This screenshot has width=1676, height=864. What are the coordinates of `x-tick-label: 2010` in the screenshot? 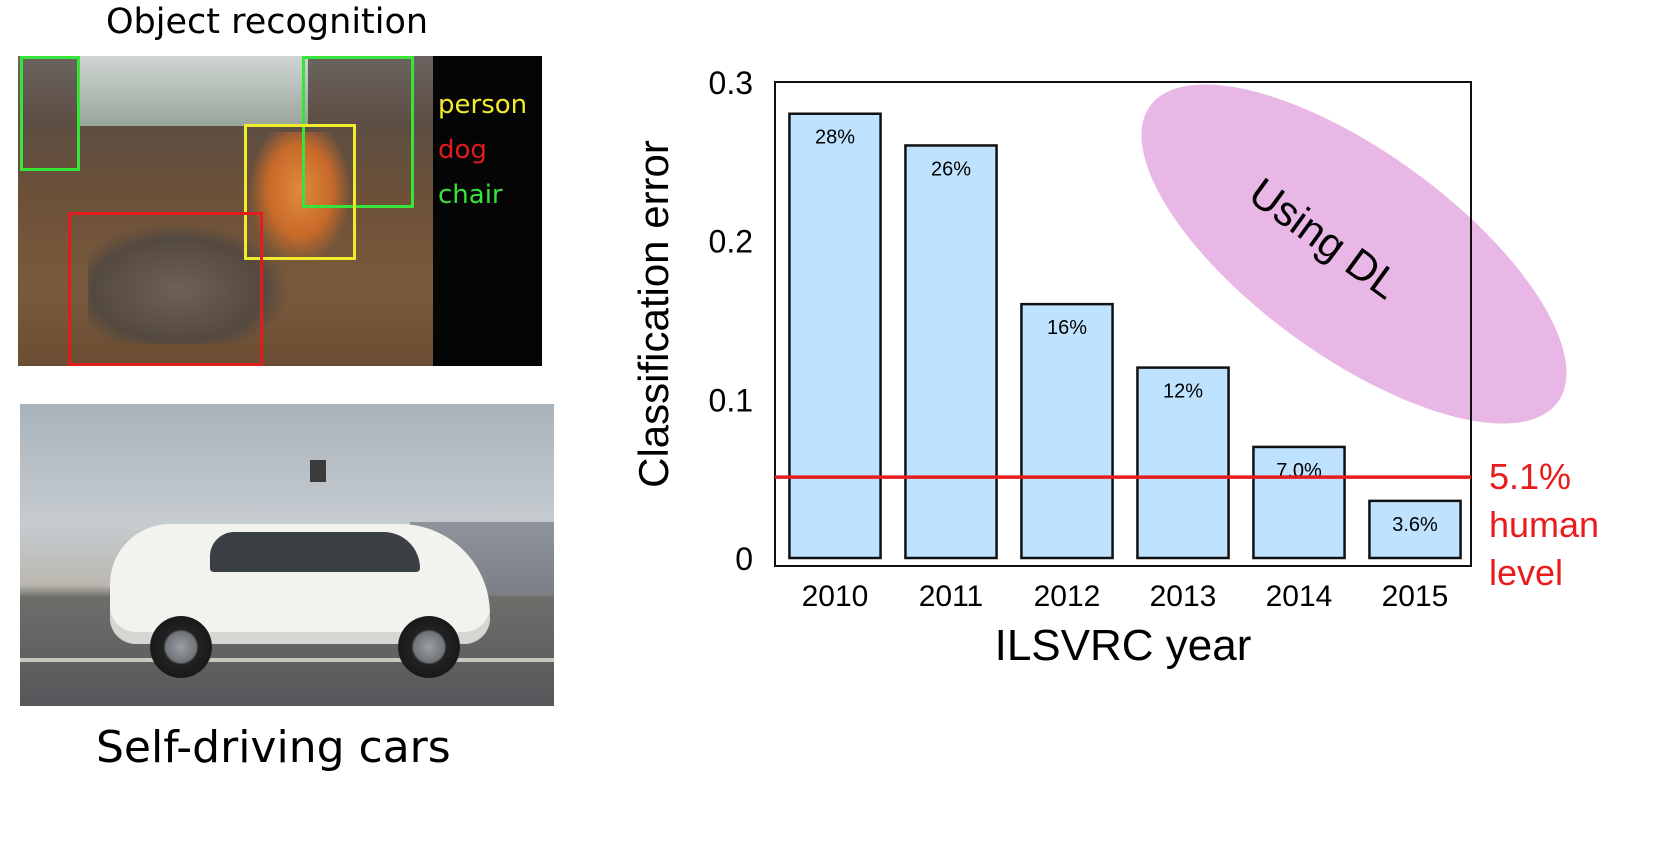 It's located at (835, 596).